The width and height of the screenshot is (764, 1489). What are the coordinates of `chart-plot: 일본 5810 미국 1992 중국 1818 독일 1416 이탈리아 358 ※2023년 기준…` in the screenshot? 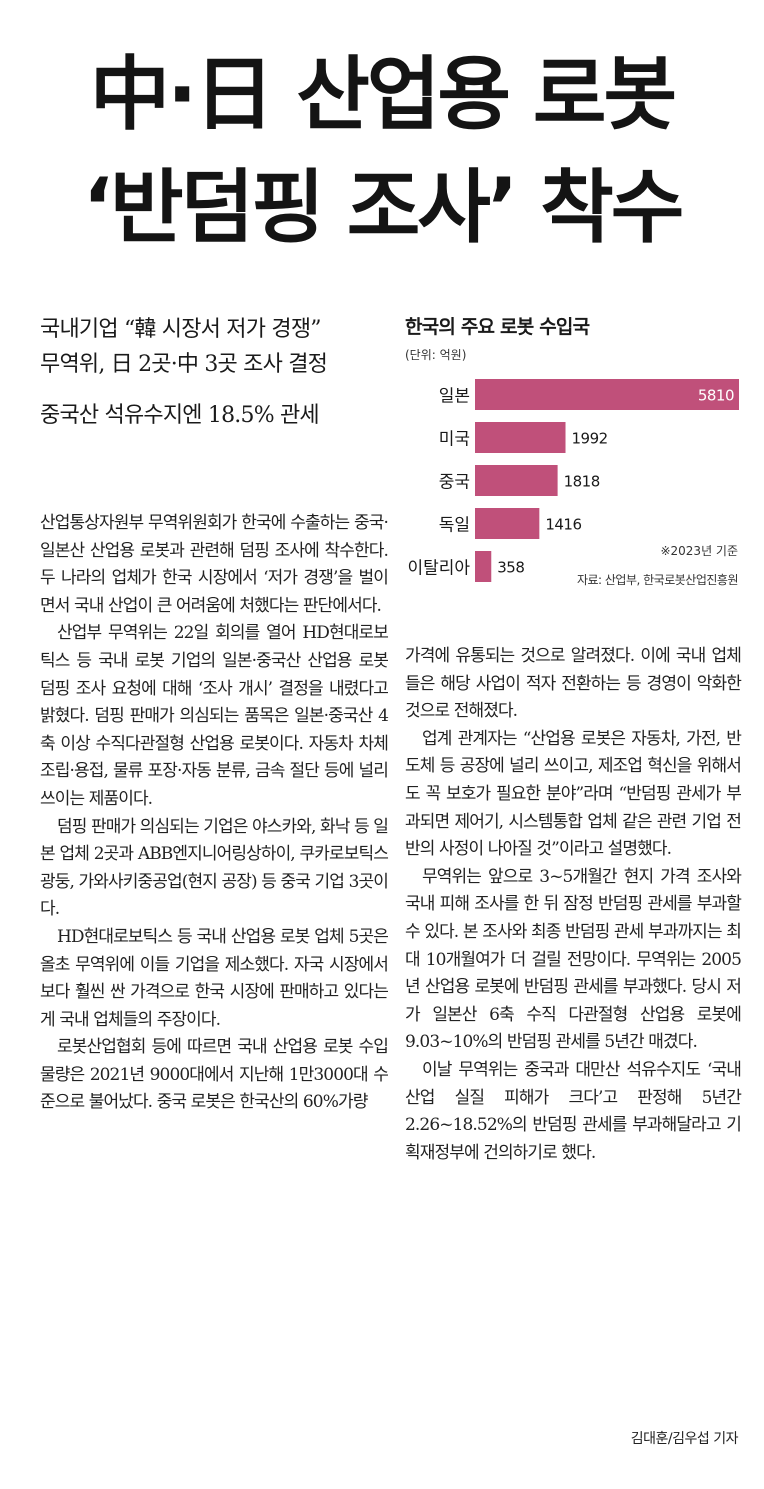 It's located at (573, 483).